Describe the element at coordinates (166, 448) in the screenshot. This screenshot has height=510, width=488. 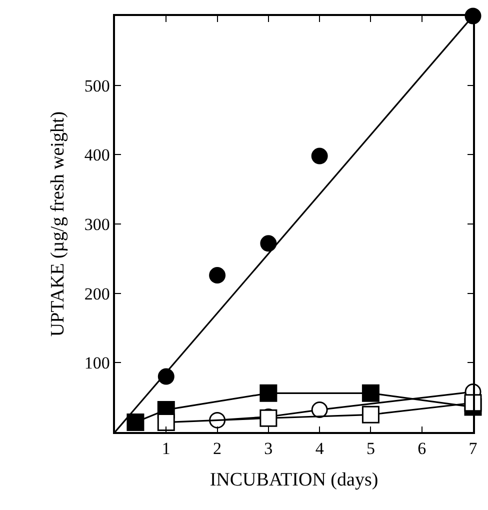
I see `x-tick-label: 1` at that location.